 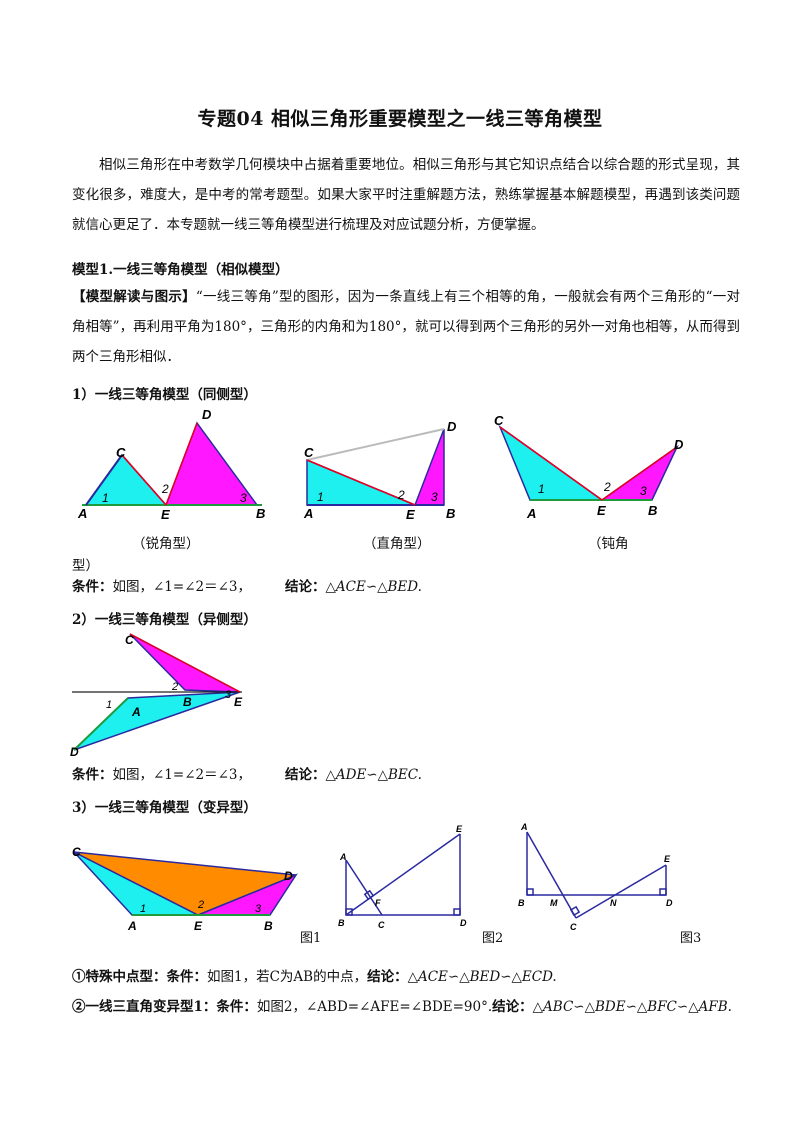 I want to click on model1-heading: 模型1.一线三等角模型（相似模型）, so click(x=180, y=270).